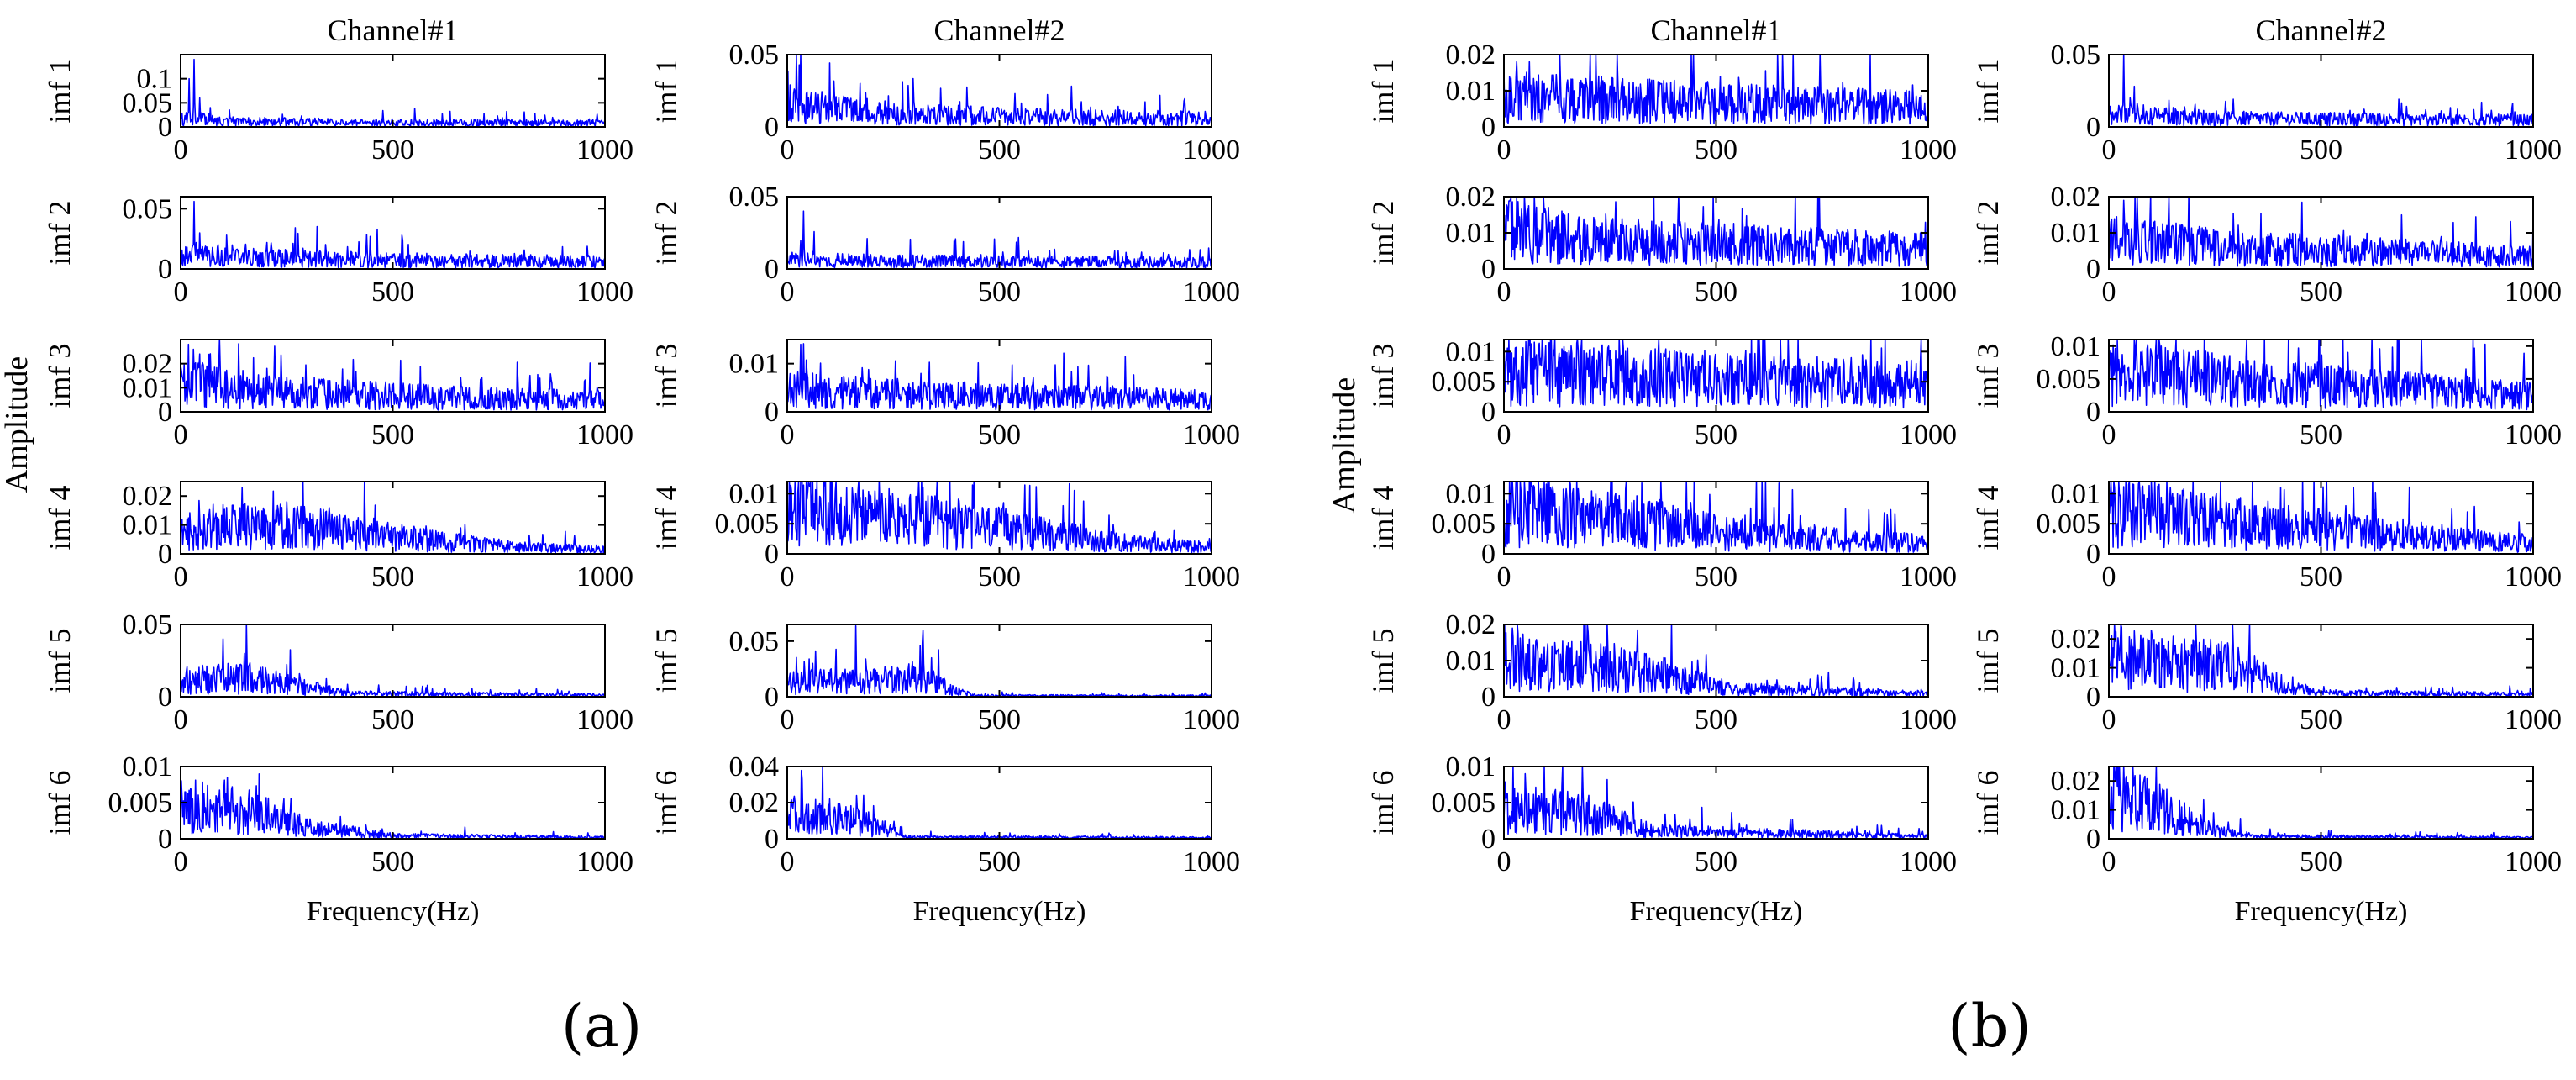  I want to click on subplot-imf4: 00.010.02 0 500 1000 imf 4, so click(338, 537).